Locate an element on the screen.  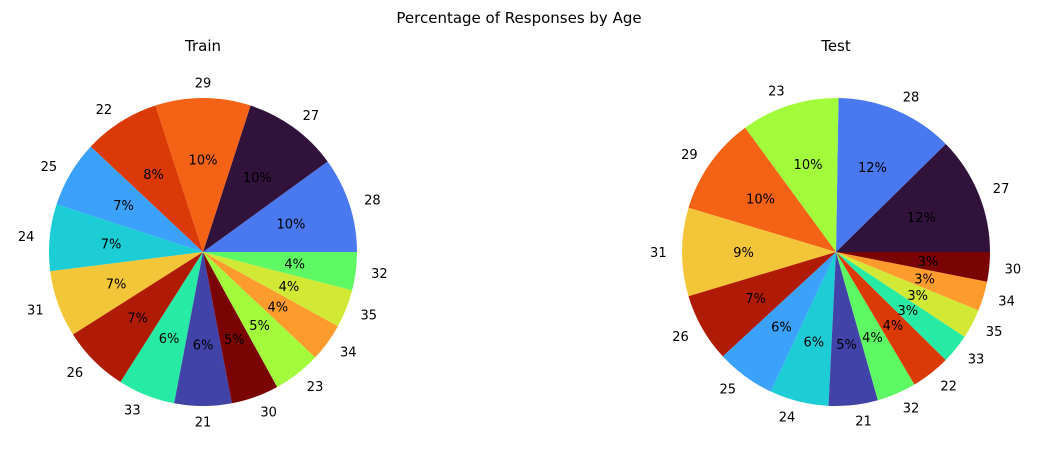
test-label-25: 25 is located at coordinates (727, 390).